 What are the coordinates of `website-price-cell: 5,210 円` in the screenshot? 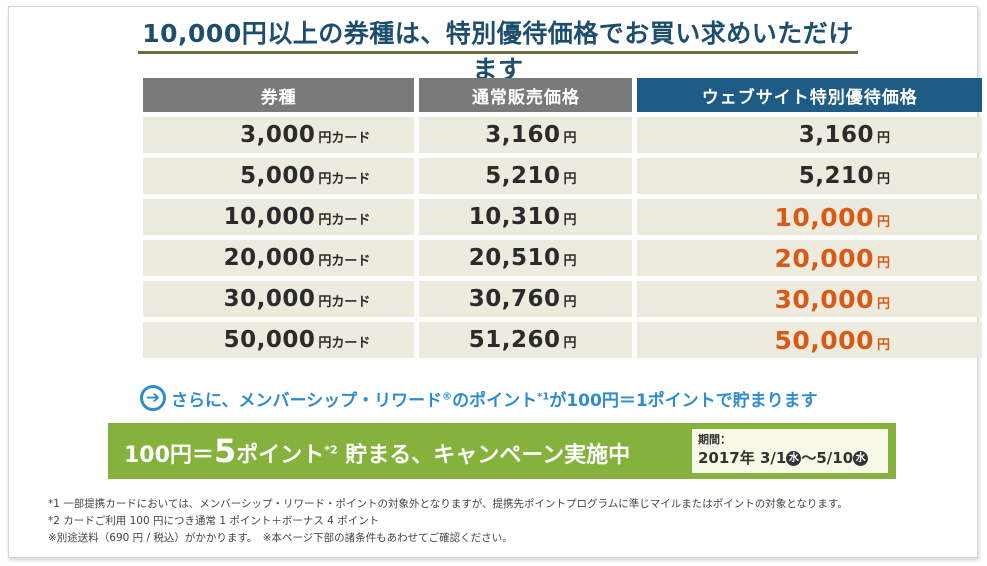 It's located at (809, 176).